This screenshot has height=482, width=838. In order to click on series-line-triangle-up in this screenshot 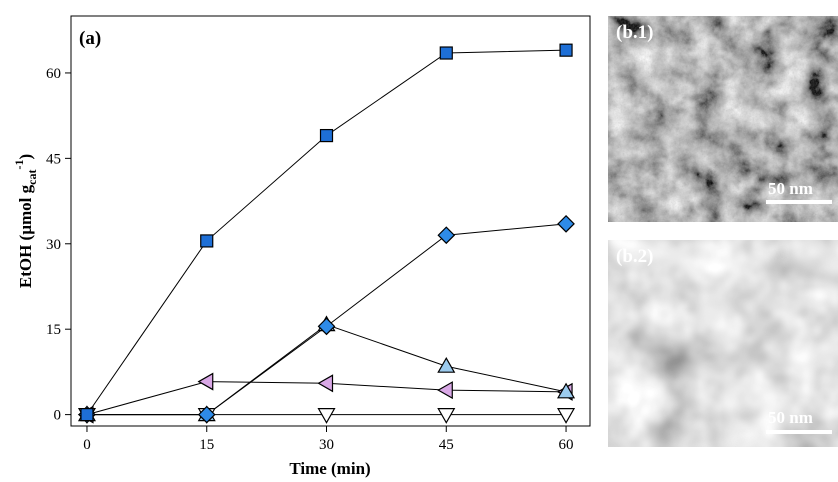, I will do `click(326, 370)`.